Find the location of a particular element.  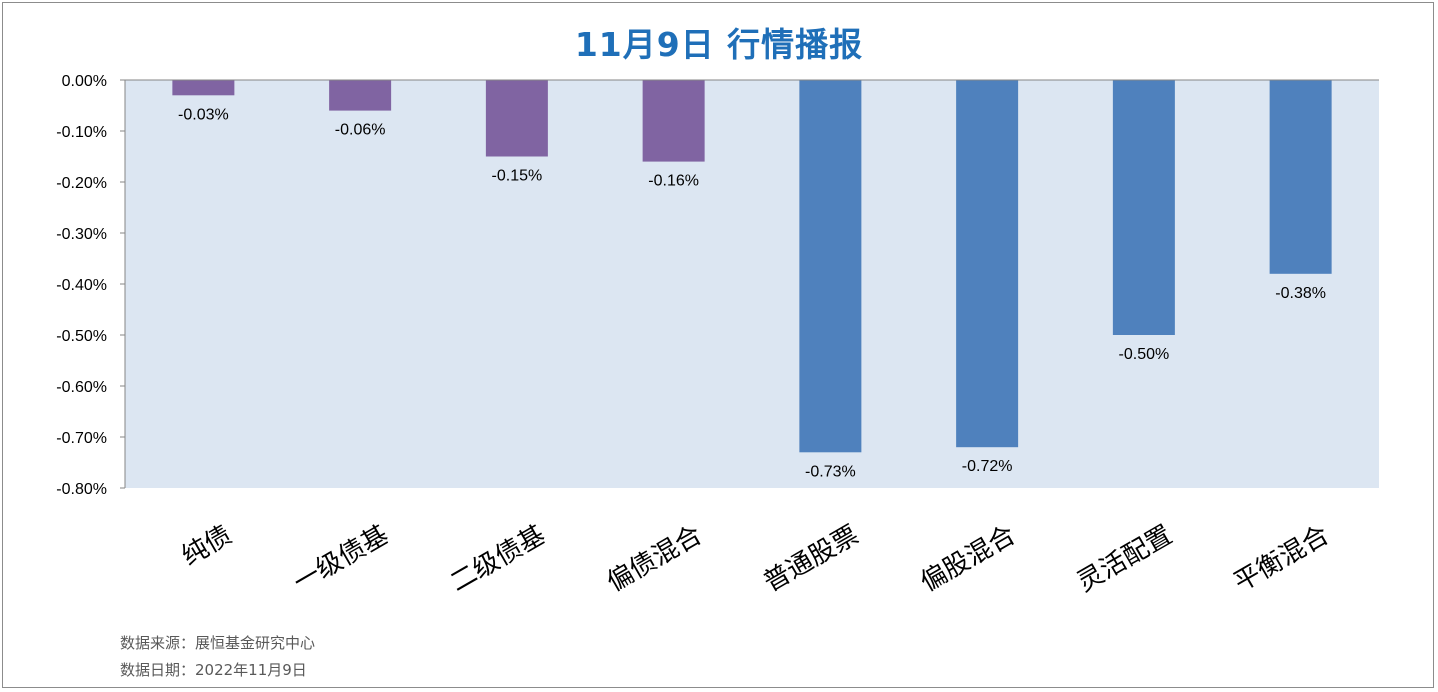

data-label: -0.16% is located at coordinates (673, 181).